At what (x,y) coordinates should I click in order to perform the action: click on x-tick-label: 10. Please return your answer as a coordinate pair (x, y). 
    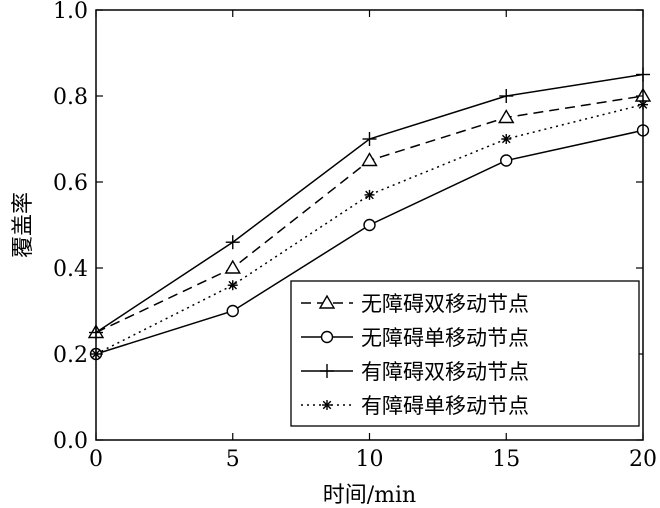
    Looking at the image, I should click on (370, 459).